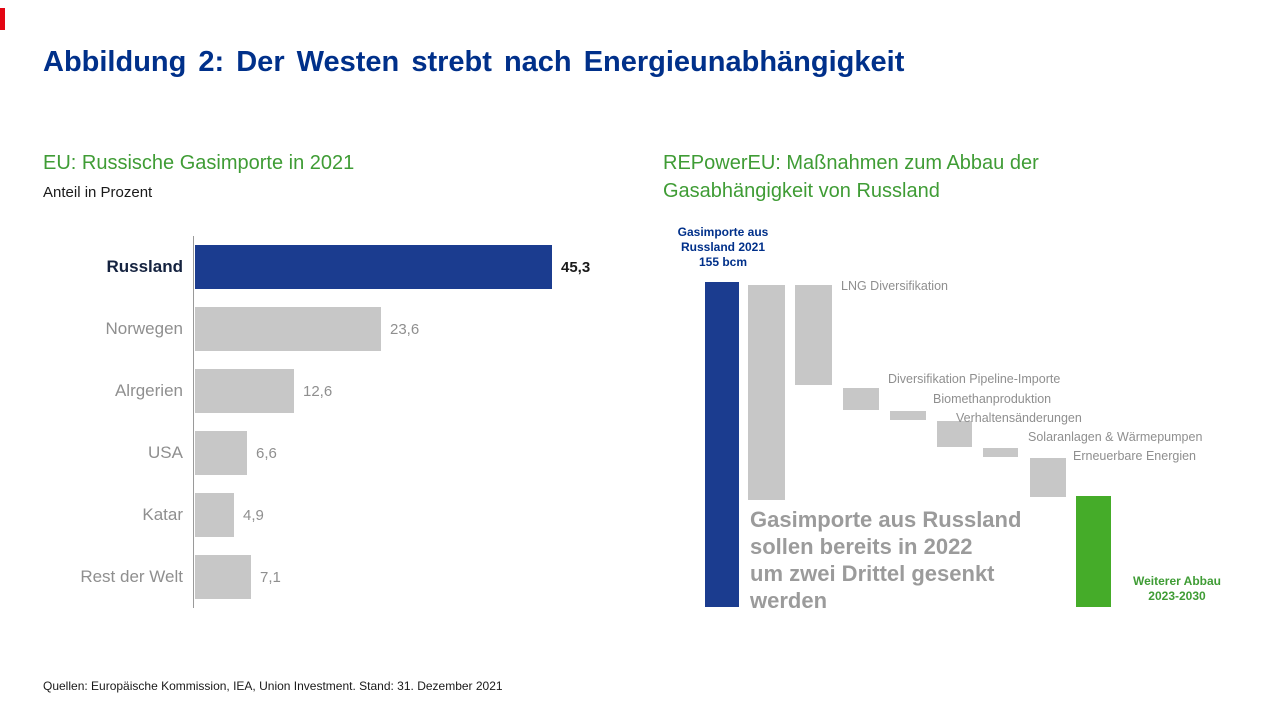 This screenshot has width=1280, height=720. Describe the element at coordinates (353, 577) in the screenshot. I see `bar-row-rest-der-welt: Rest der Welt 7,1` at that location.